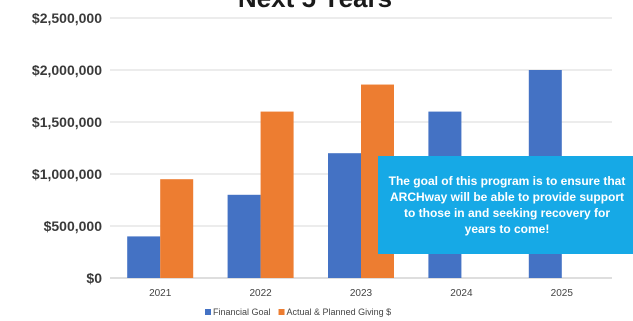  Describe the element at coordinates (160, 293) in the screenshot. I see `x-tick-label: 2021` at that location.